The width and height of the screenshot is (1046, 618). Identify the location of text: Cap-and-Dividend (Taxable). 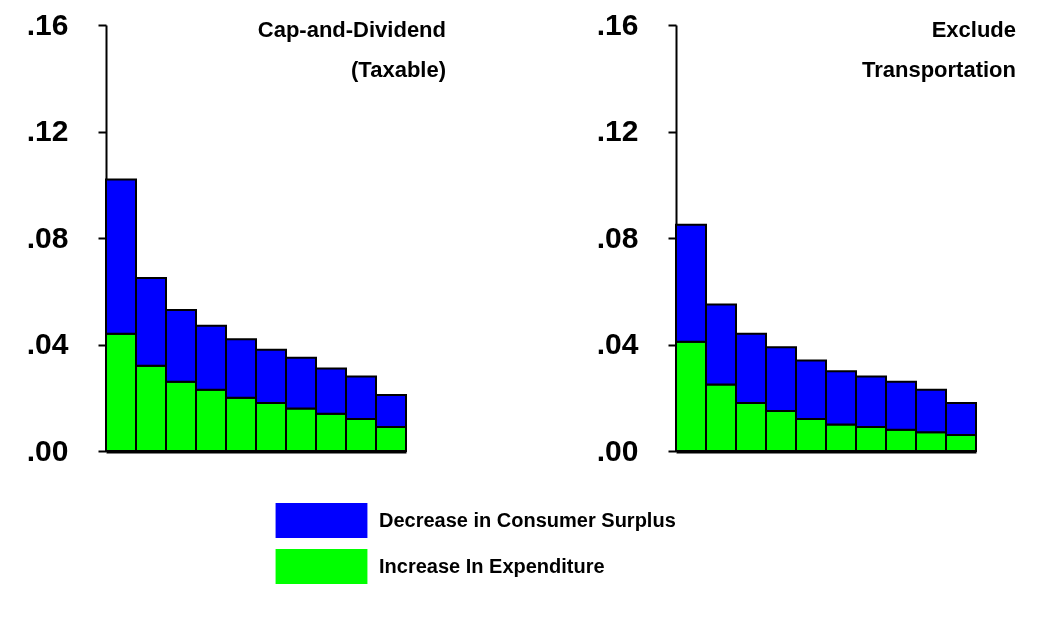
(351, 49).